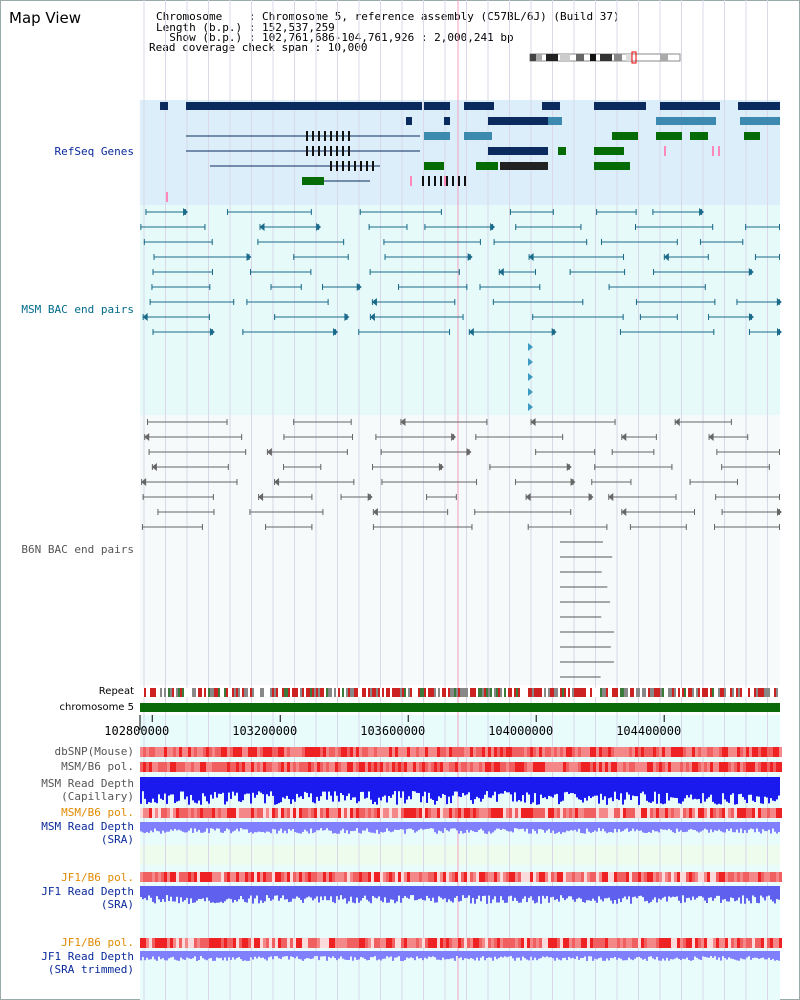 Image resolution: width=800 pixels, height=1000 pixels. Describe the element at coordinates (97, 877) in the screenshot. I see `jf1-pol-label-1: JF1/B6 pol.` at that location.